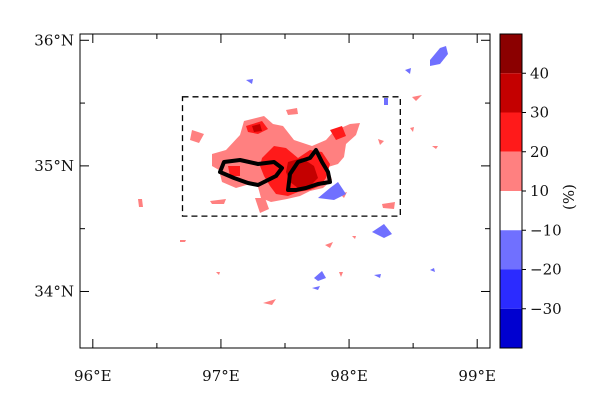  What do you see at coordinates (546, 230) in the screenshot?
I see `colorbar-tick-label: −10` at bounding box center [546, 230].